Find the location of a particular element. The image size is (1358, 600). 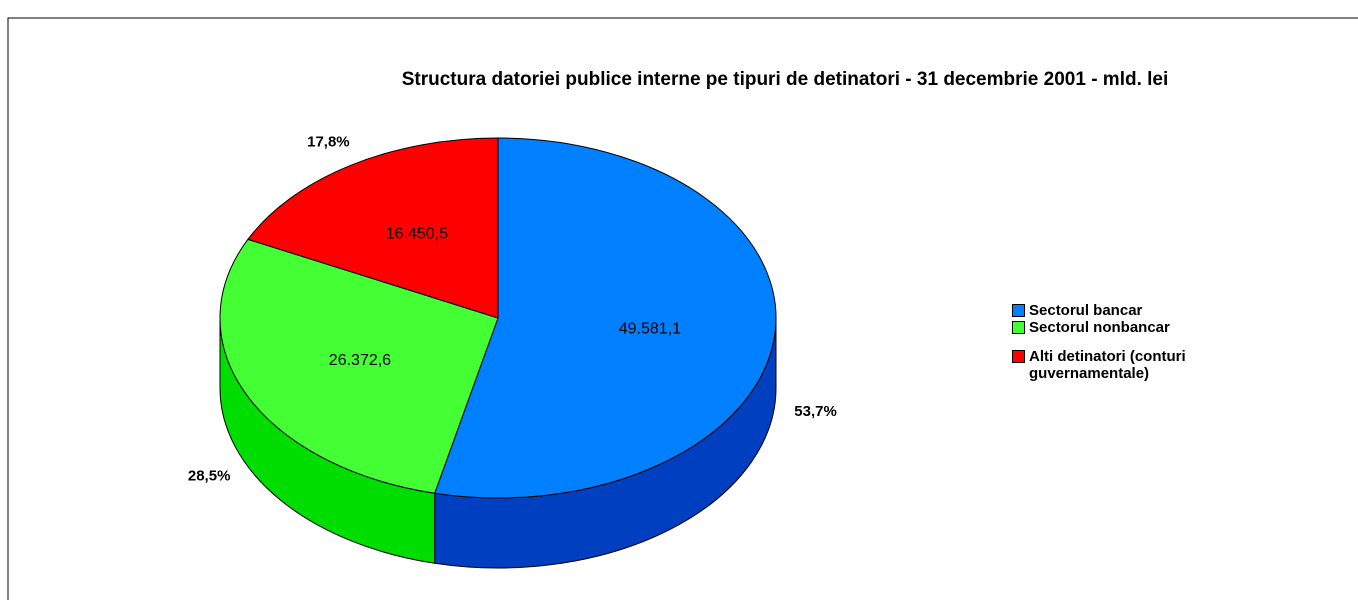

percent-label: 17,8% is located at coordinates (328, 141).